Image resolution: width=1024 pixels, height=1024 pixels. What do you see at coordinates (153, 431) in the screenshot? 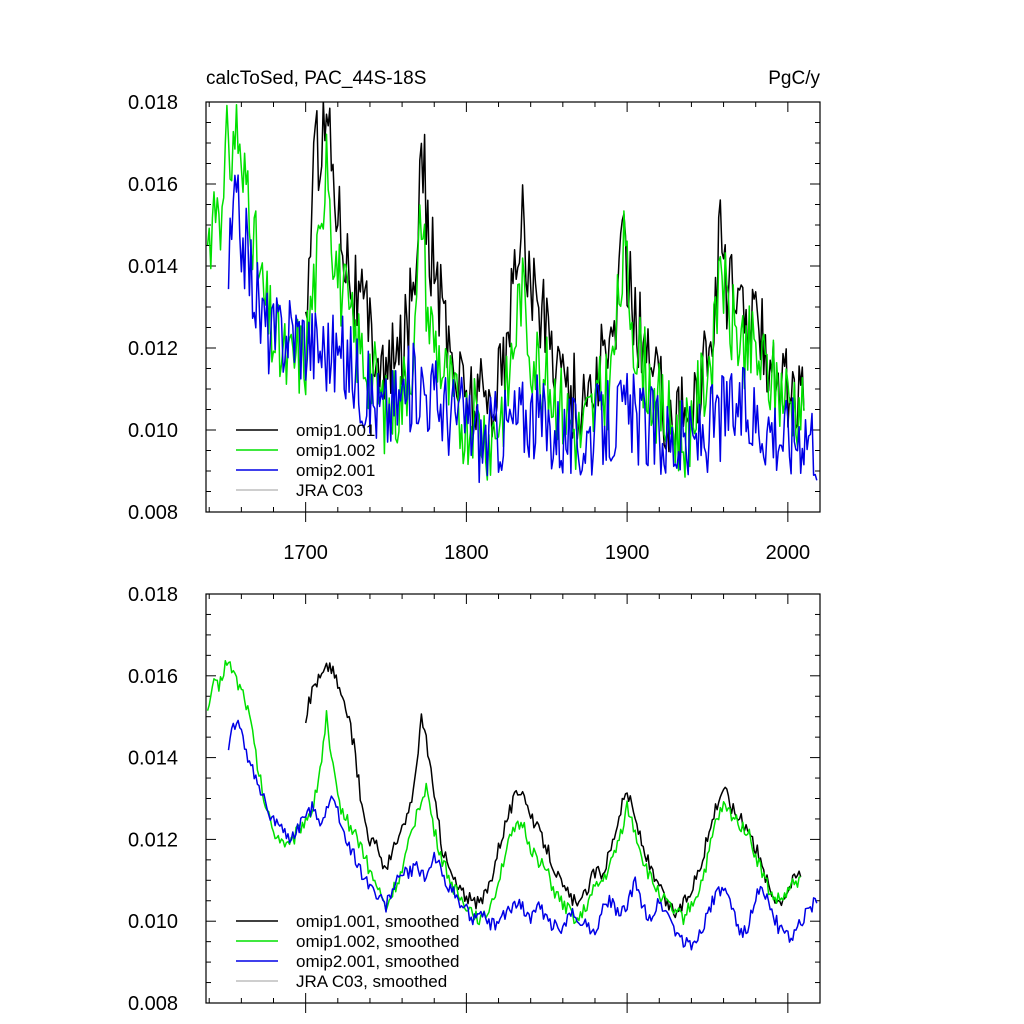
I see `top-y-tick-label: 0.010` at bounding box center [153, 431].